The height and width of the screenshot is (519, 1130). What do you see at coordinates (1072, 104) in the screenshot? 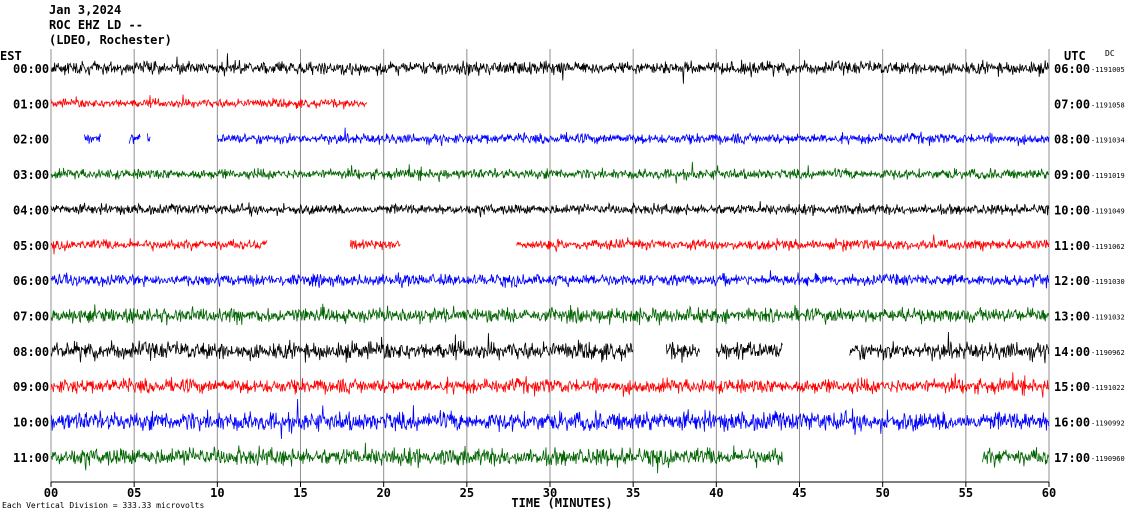
I see `utc-label-0700: 07:00` at bounding box center [1072, 104].